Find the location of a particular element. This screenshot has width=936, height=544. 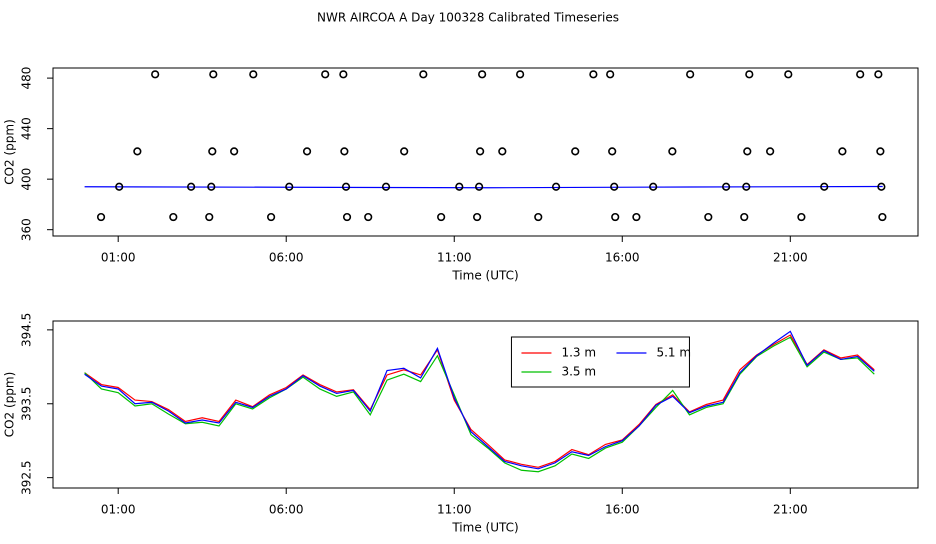

series-line is located at coordinates (483, 187).